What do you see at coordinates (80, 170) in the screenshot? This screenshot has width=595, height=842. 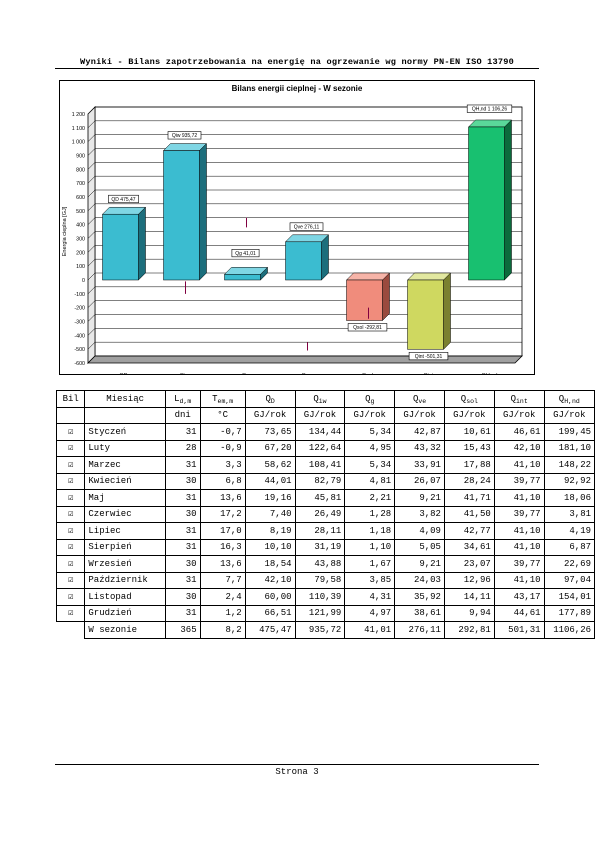 I see `y-tick-label: 800` at bounding box center [80, 170].